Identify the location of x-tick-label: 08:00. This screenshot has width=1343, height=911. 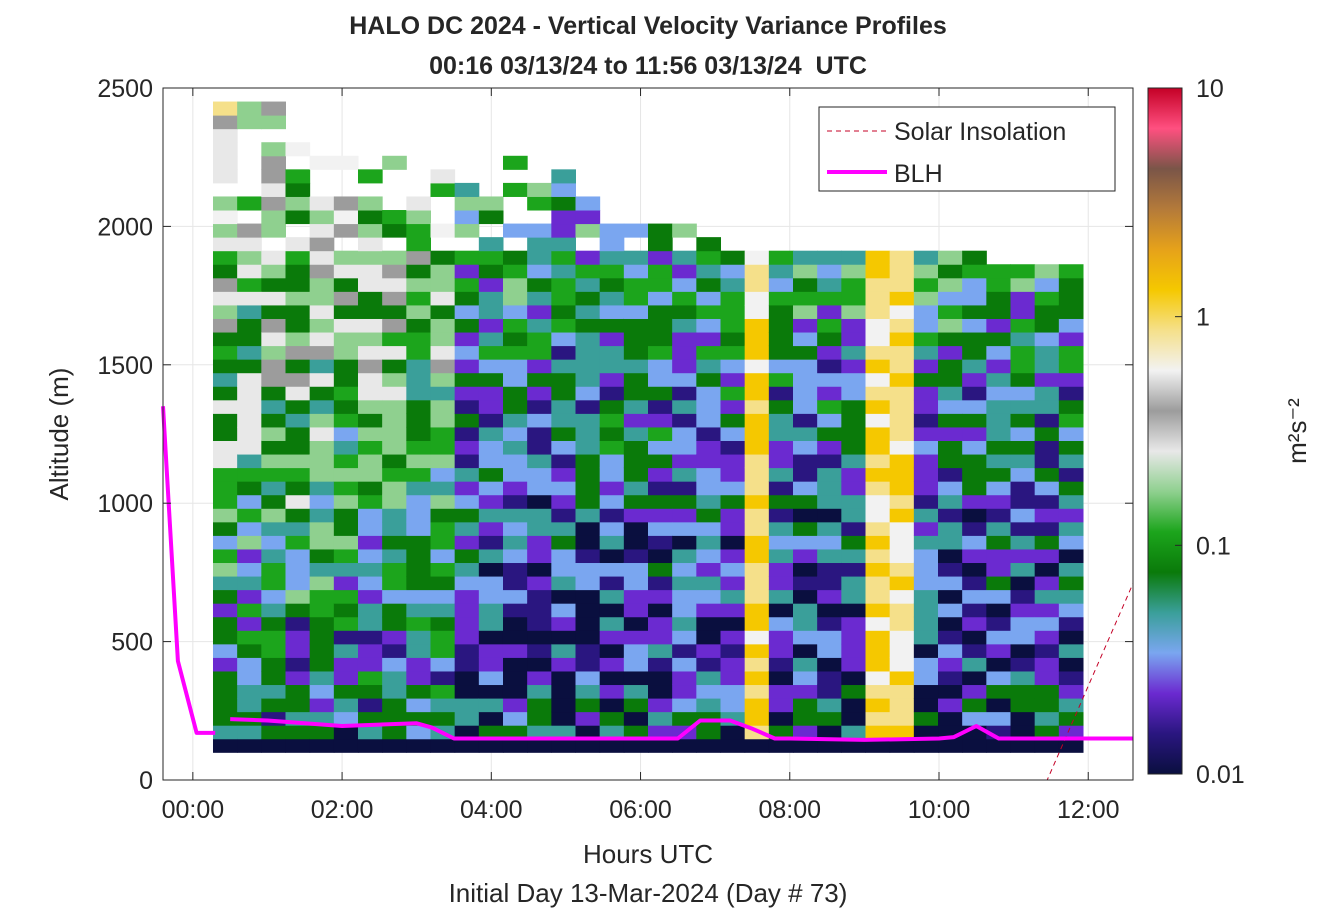
(789, 810).